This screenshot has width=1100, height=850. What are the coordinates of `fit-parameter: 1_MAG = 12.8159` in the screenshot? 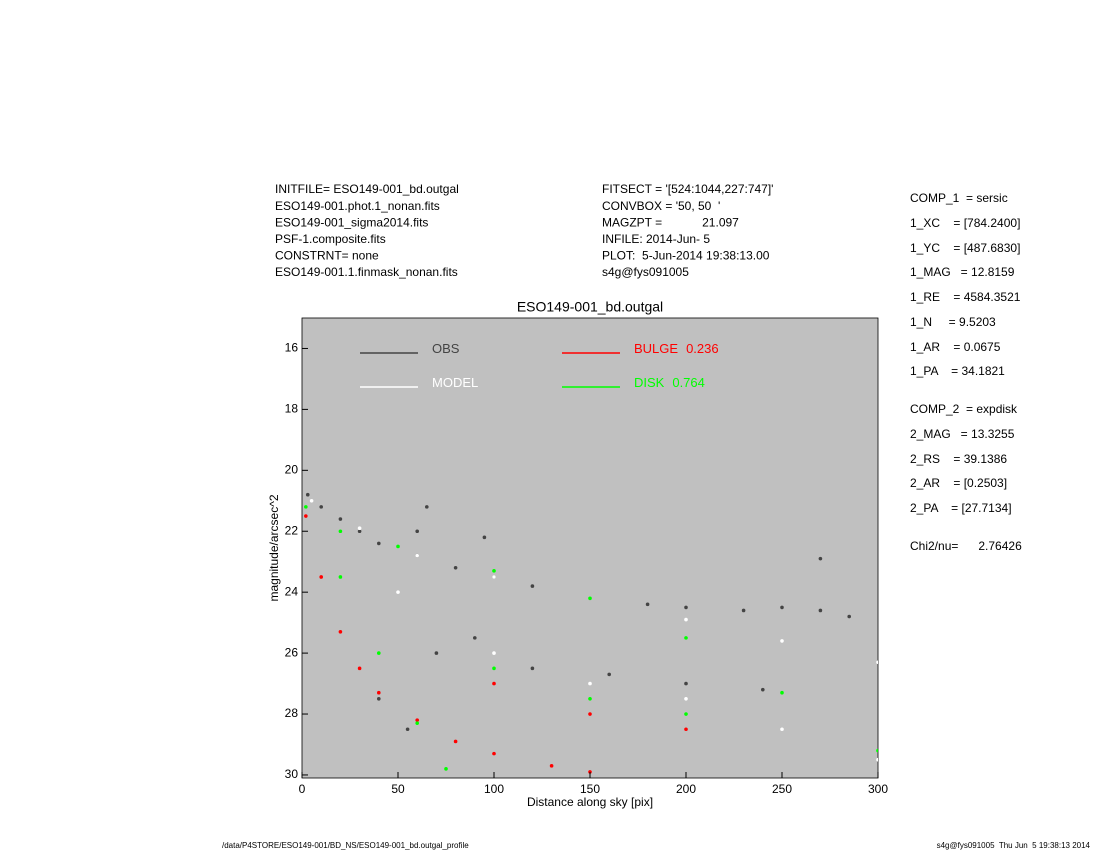 It's located at (962, 272).